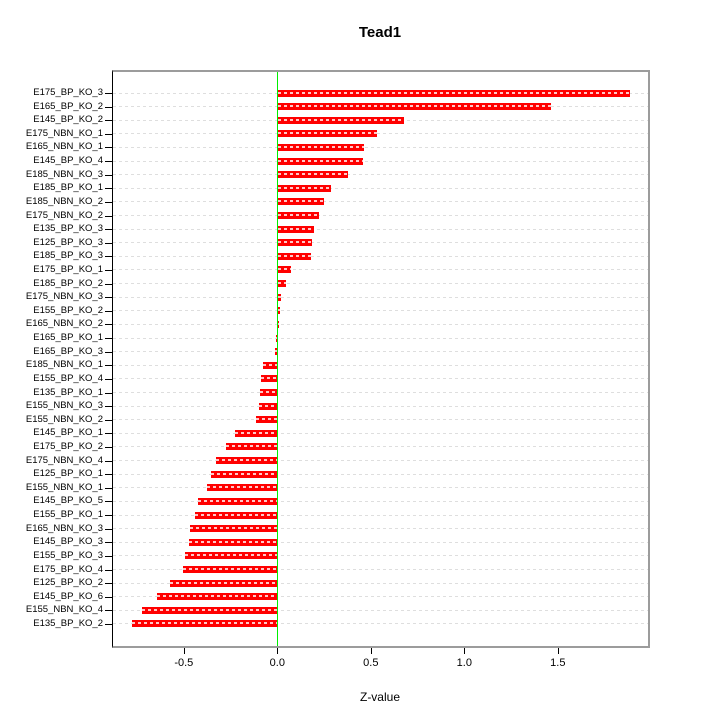 This screenshot has height=720, width=720. I want to click on y-tick-label: E155_BP_KO_1, so click(68, 515).